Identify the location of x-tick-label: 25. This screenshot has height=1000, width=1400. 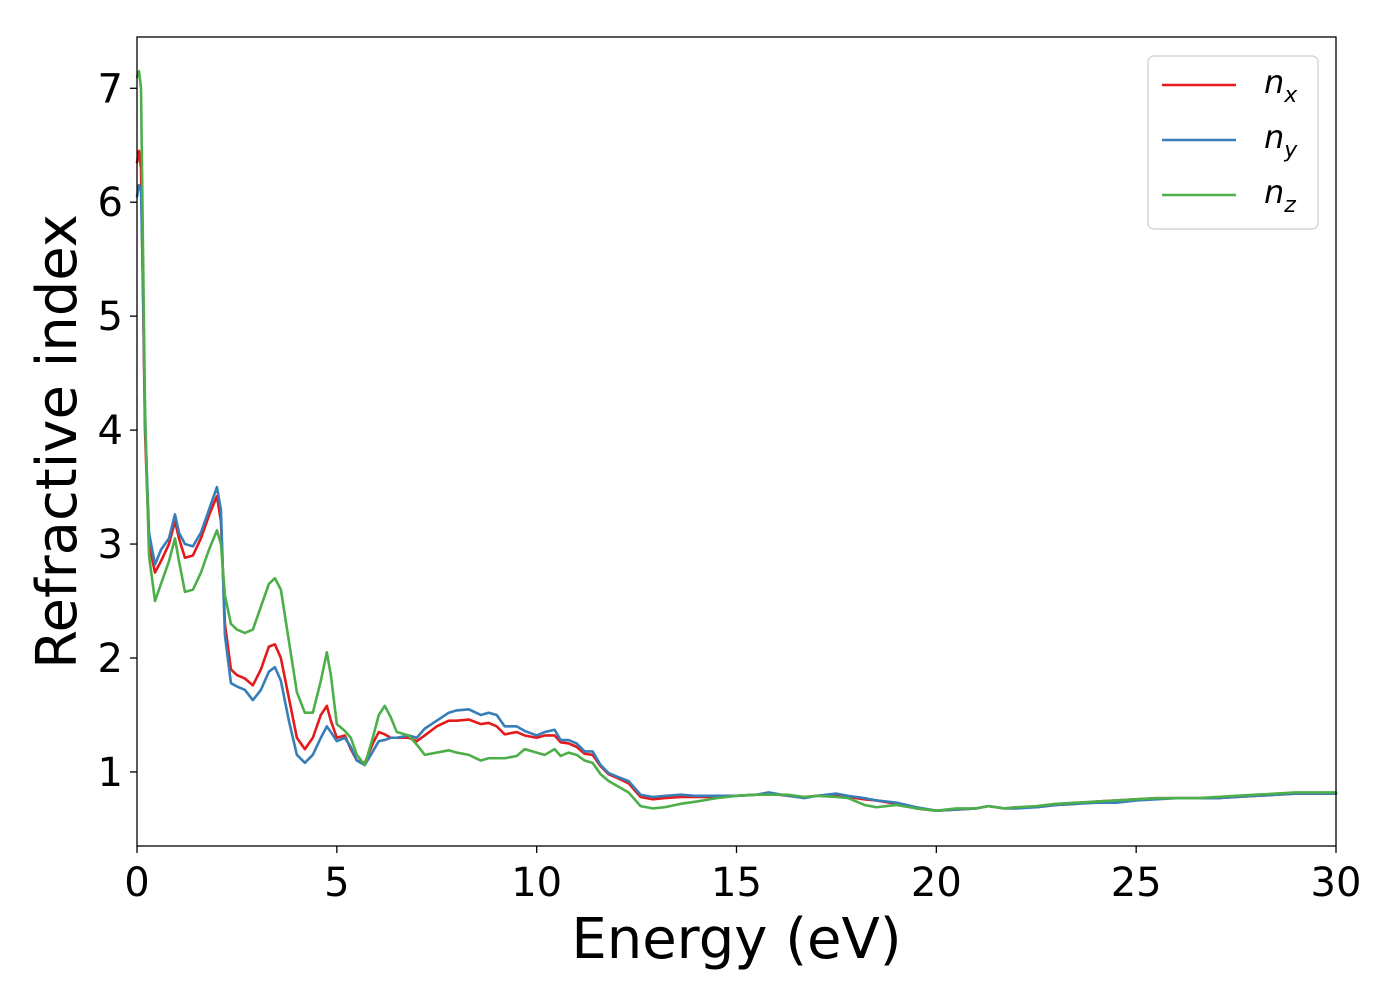
(1136, 883).